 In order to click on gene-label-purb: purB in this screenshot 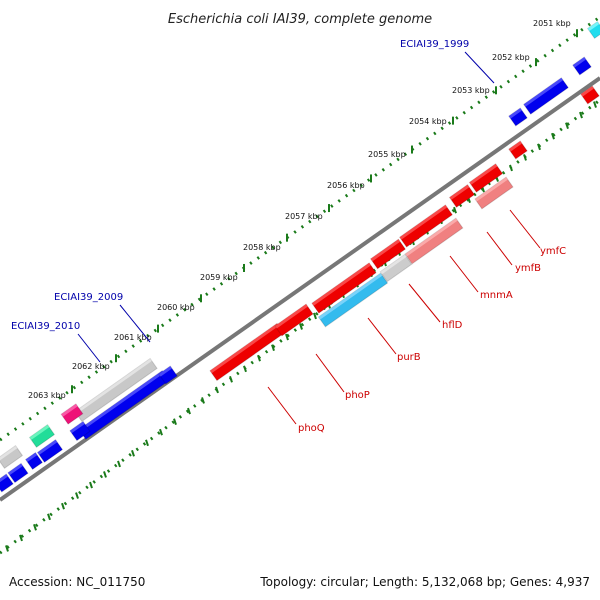, I will do `click(409, 357)`.